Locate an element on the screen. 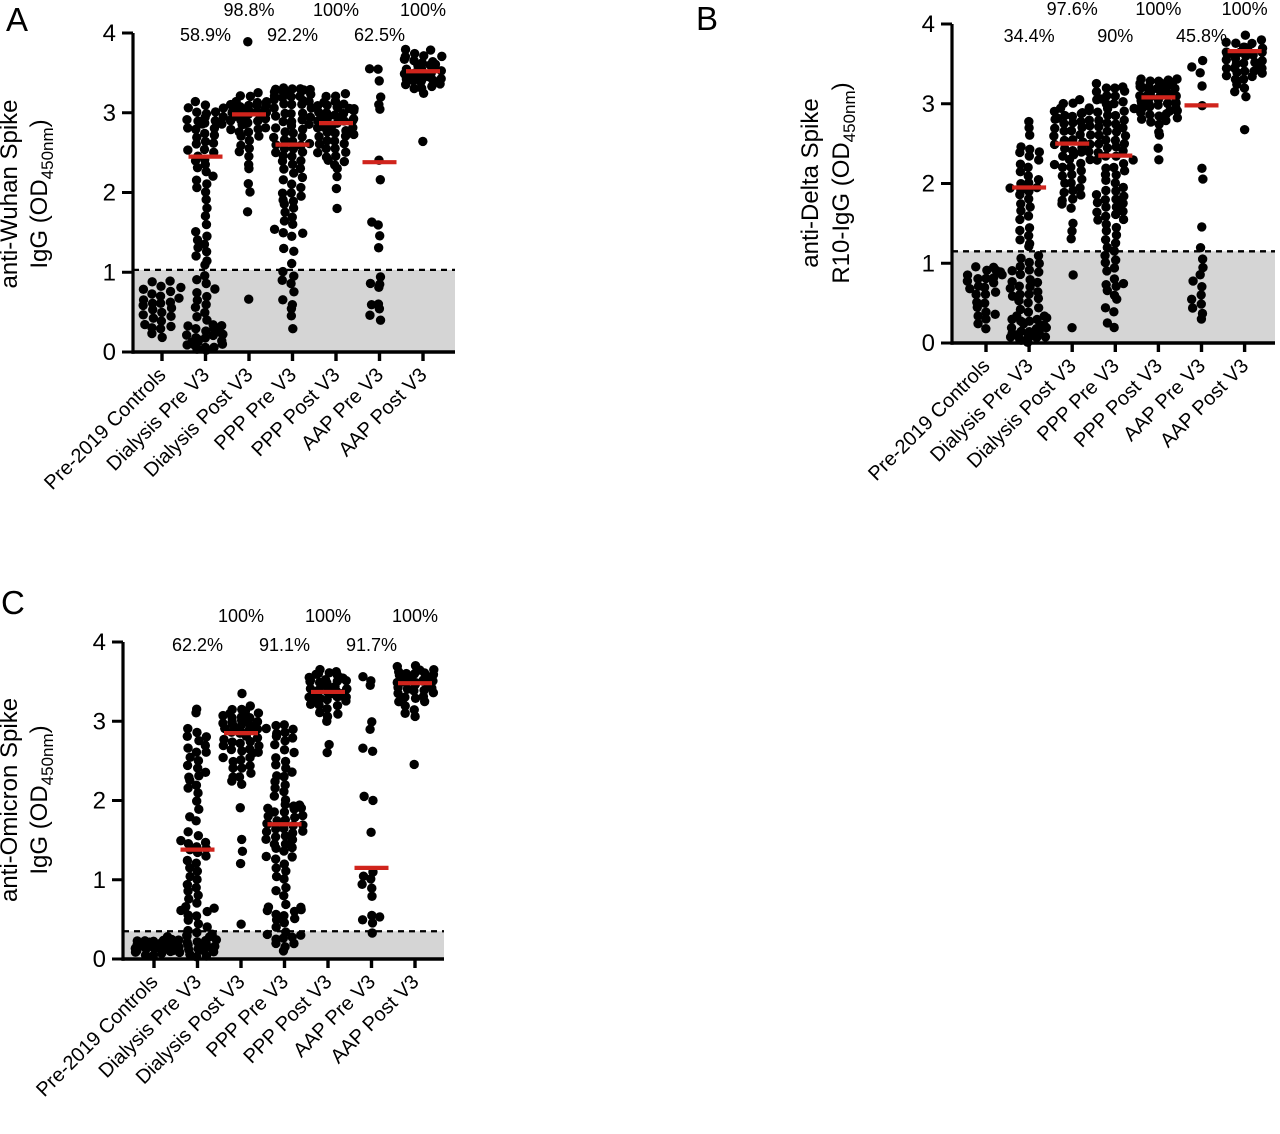  y-axis-label-line2: R10-IgG (OD450nm) is located at coordinates (843, 182).